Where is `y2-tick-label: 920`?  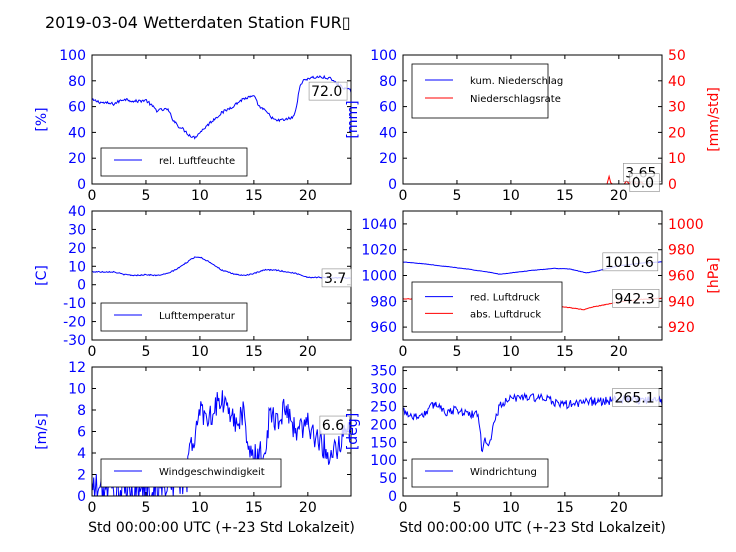 y2-tick-label: 920 is located at coordinates (681, 328).